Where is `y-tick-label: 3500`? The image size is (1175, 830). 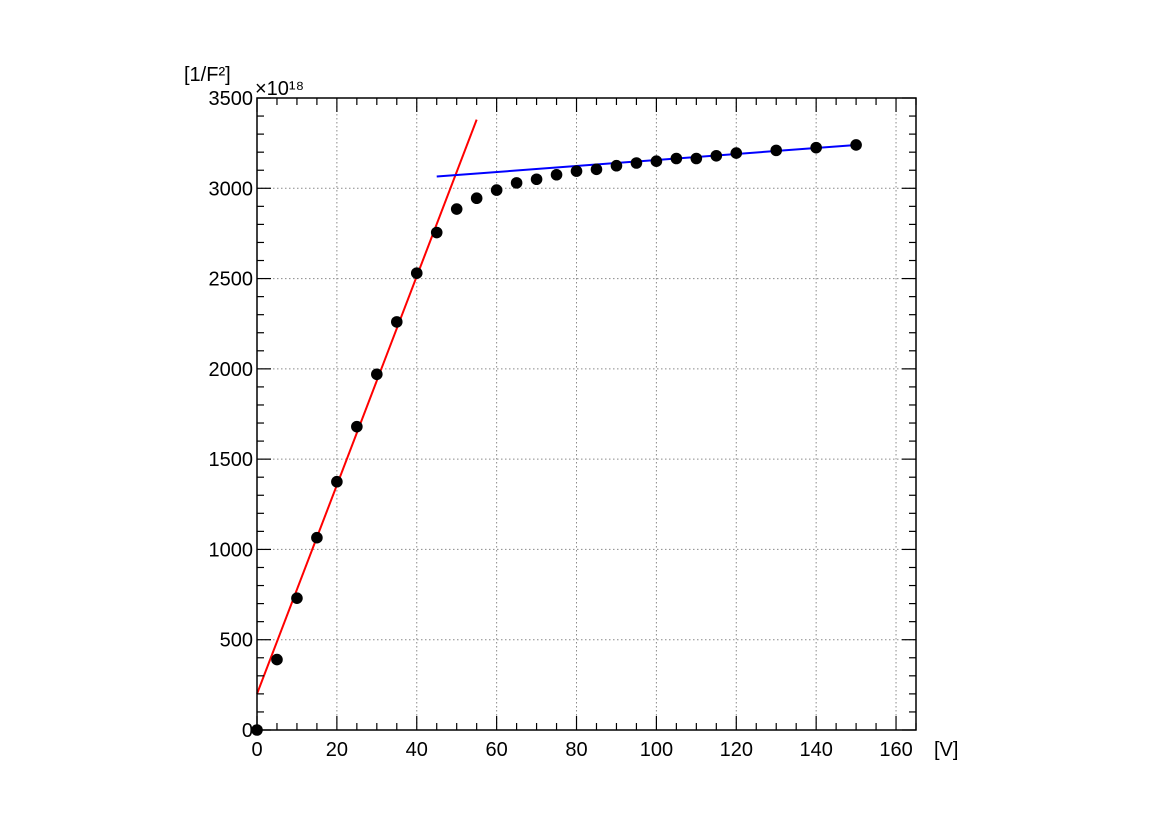
y-tick-label: 3500 is located at coordinates (231, 99).